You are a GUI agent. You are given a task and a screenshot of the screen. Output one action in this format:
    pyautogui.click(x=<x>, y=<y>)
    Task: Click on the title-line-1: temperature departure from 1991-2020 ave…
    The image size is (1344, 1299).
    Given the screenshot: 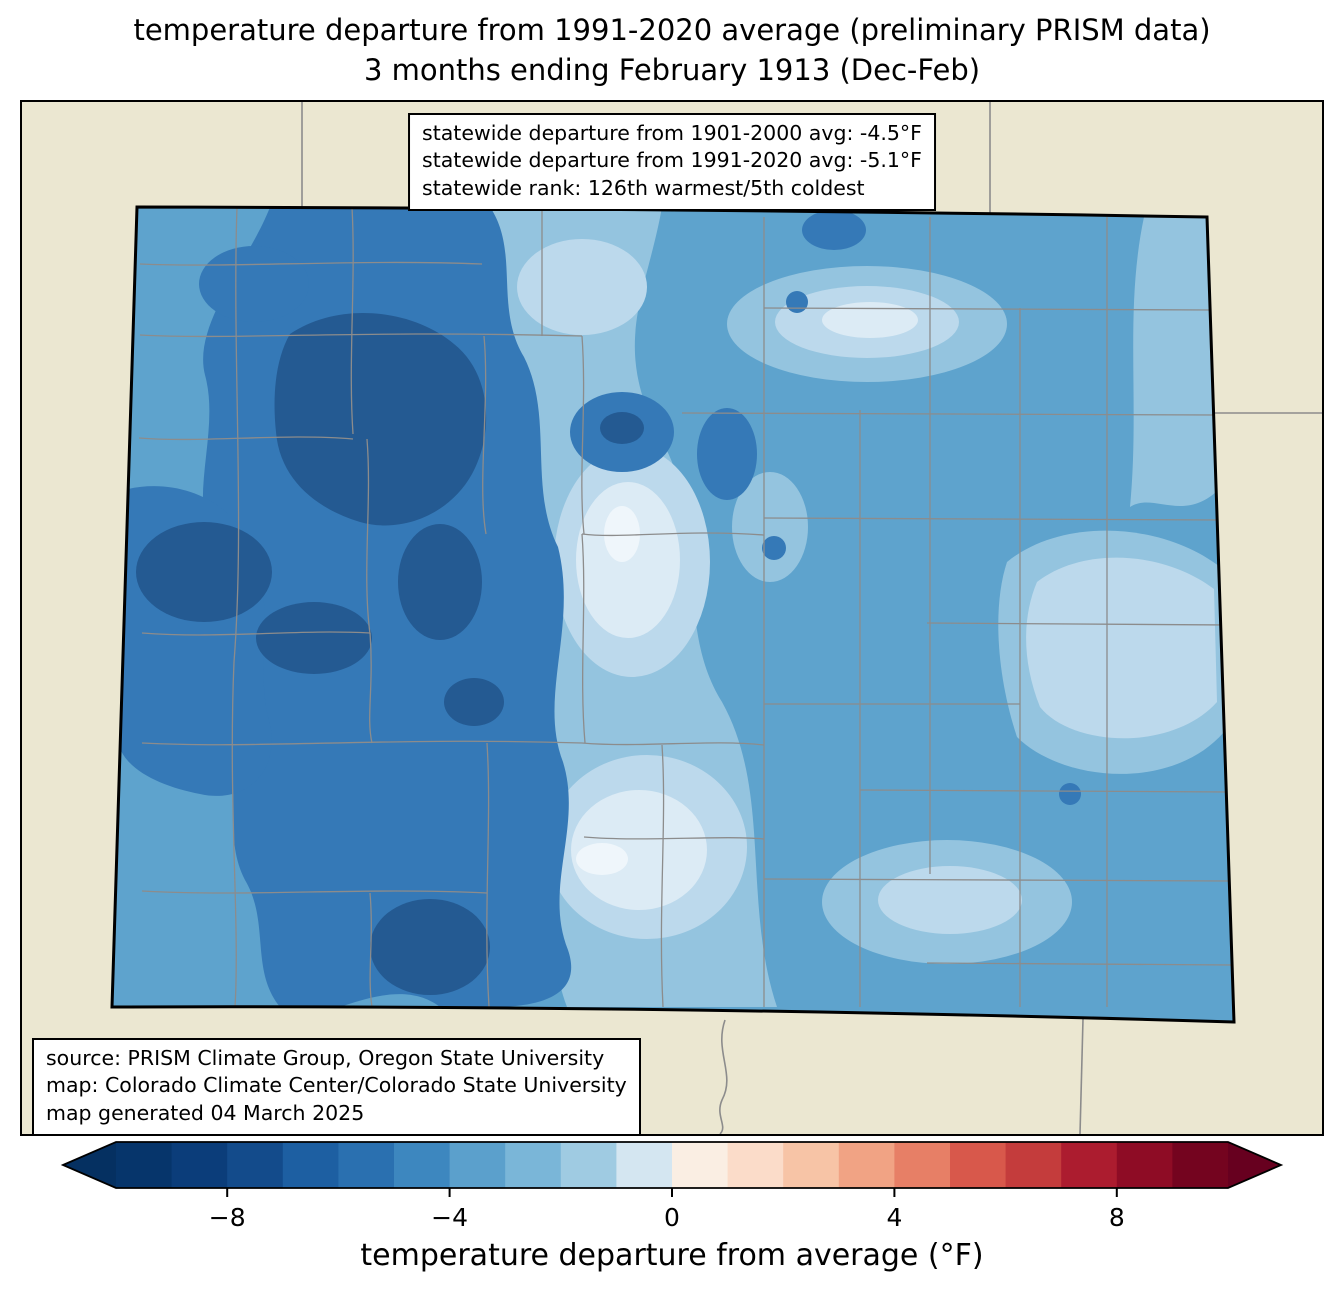 What is the action you would take?
    pyautogui.click(x=672, y=30)
    